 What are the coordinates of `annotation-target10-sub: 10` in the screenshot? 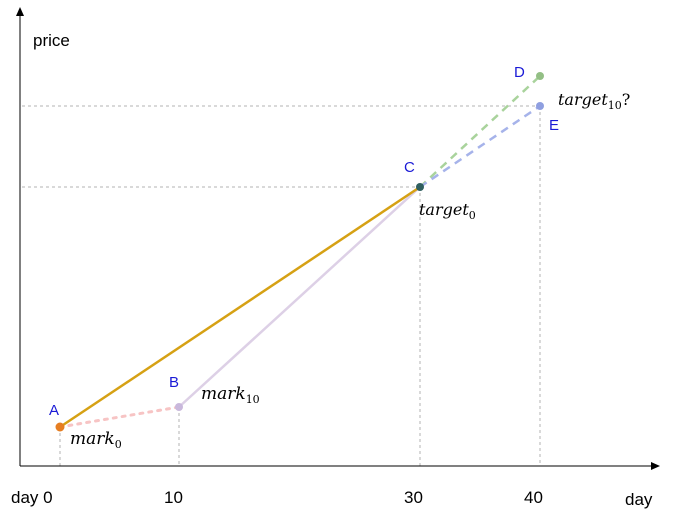 It's located at (615, 105).